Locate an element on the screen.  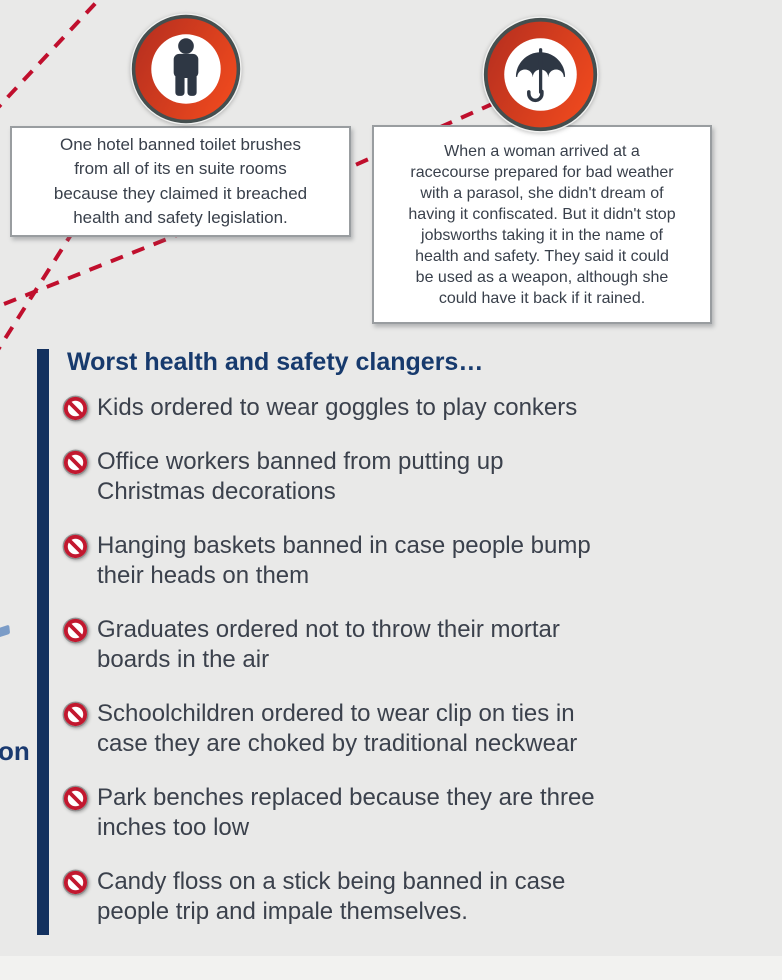
person-icon is located at coordinates (186, 69).